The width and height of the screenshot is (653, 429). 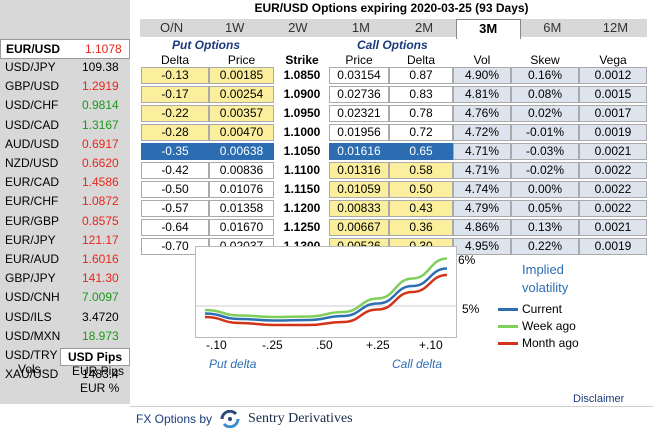 What do you see at coordinates (302, 75) in the screenshot?
I see `cell-strike: 1.0850` at bounding box center [302, 75].